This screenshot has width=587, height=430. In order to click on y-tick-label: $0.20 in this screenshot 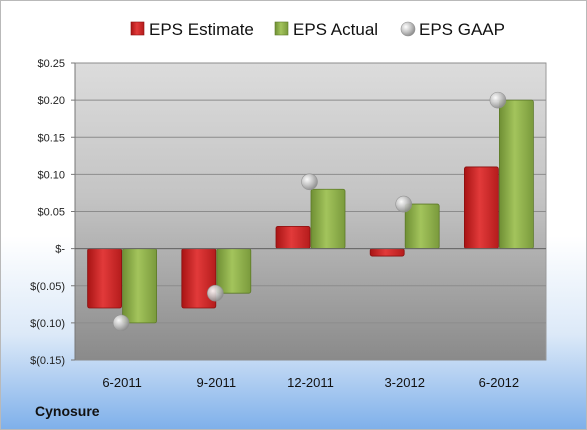, I will do `click(51, 101)`.